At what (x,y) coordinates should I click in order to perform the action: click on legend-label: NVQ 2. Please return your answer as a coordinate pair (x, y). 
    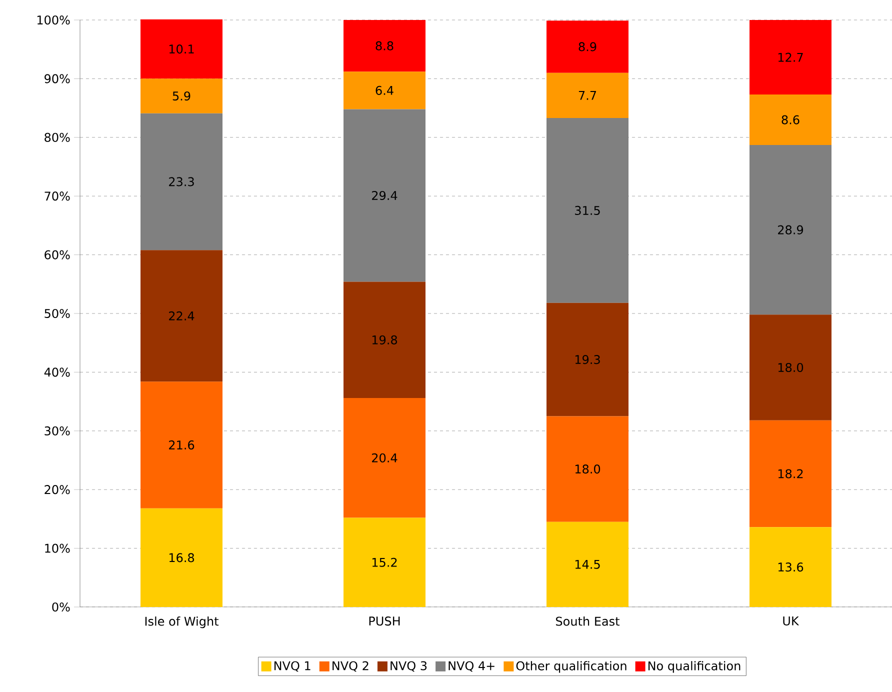
    Looking at the image, I should click on (350, 666).